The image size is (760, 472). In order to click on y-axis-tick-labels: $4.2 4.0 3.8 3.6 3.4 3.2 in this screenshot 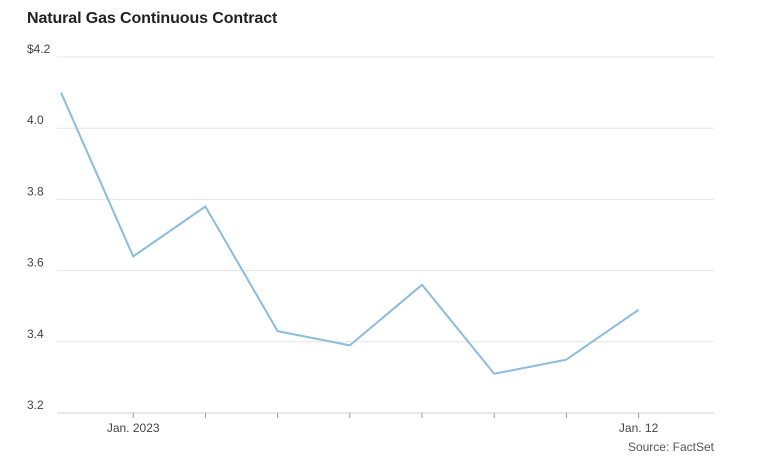, I will do `click(39, 227)`.